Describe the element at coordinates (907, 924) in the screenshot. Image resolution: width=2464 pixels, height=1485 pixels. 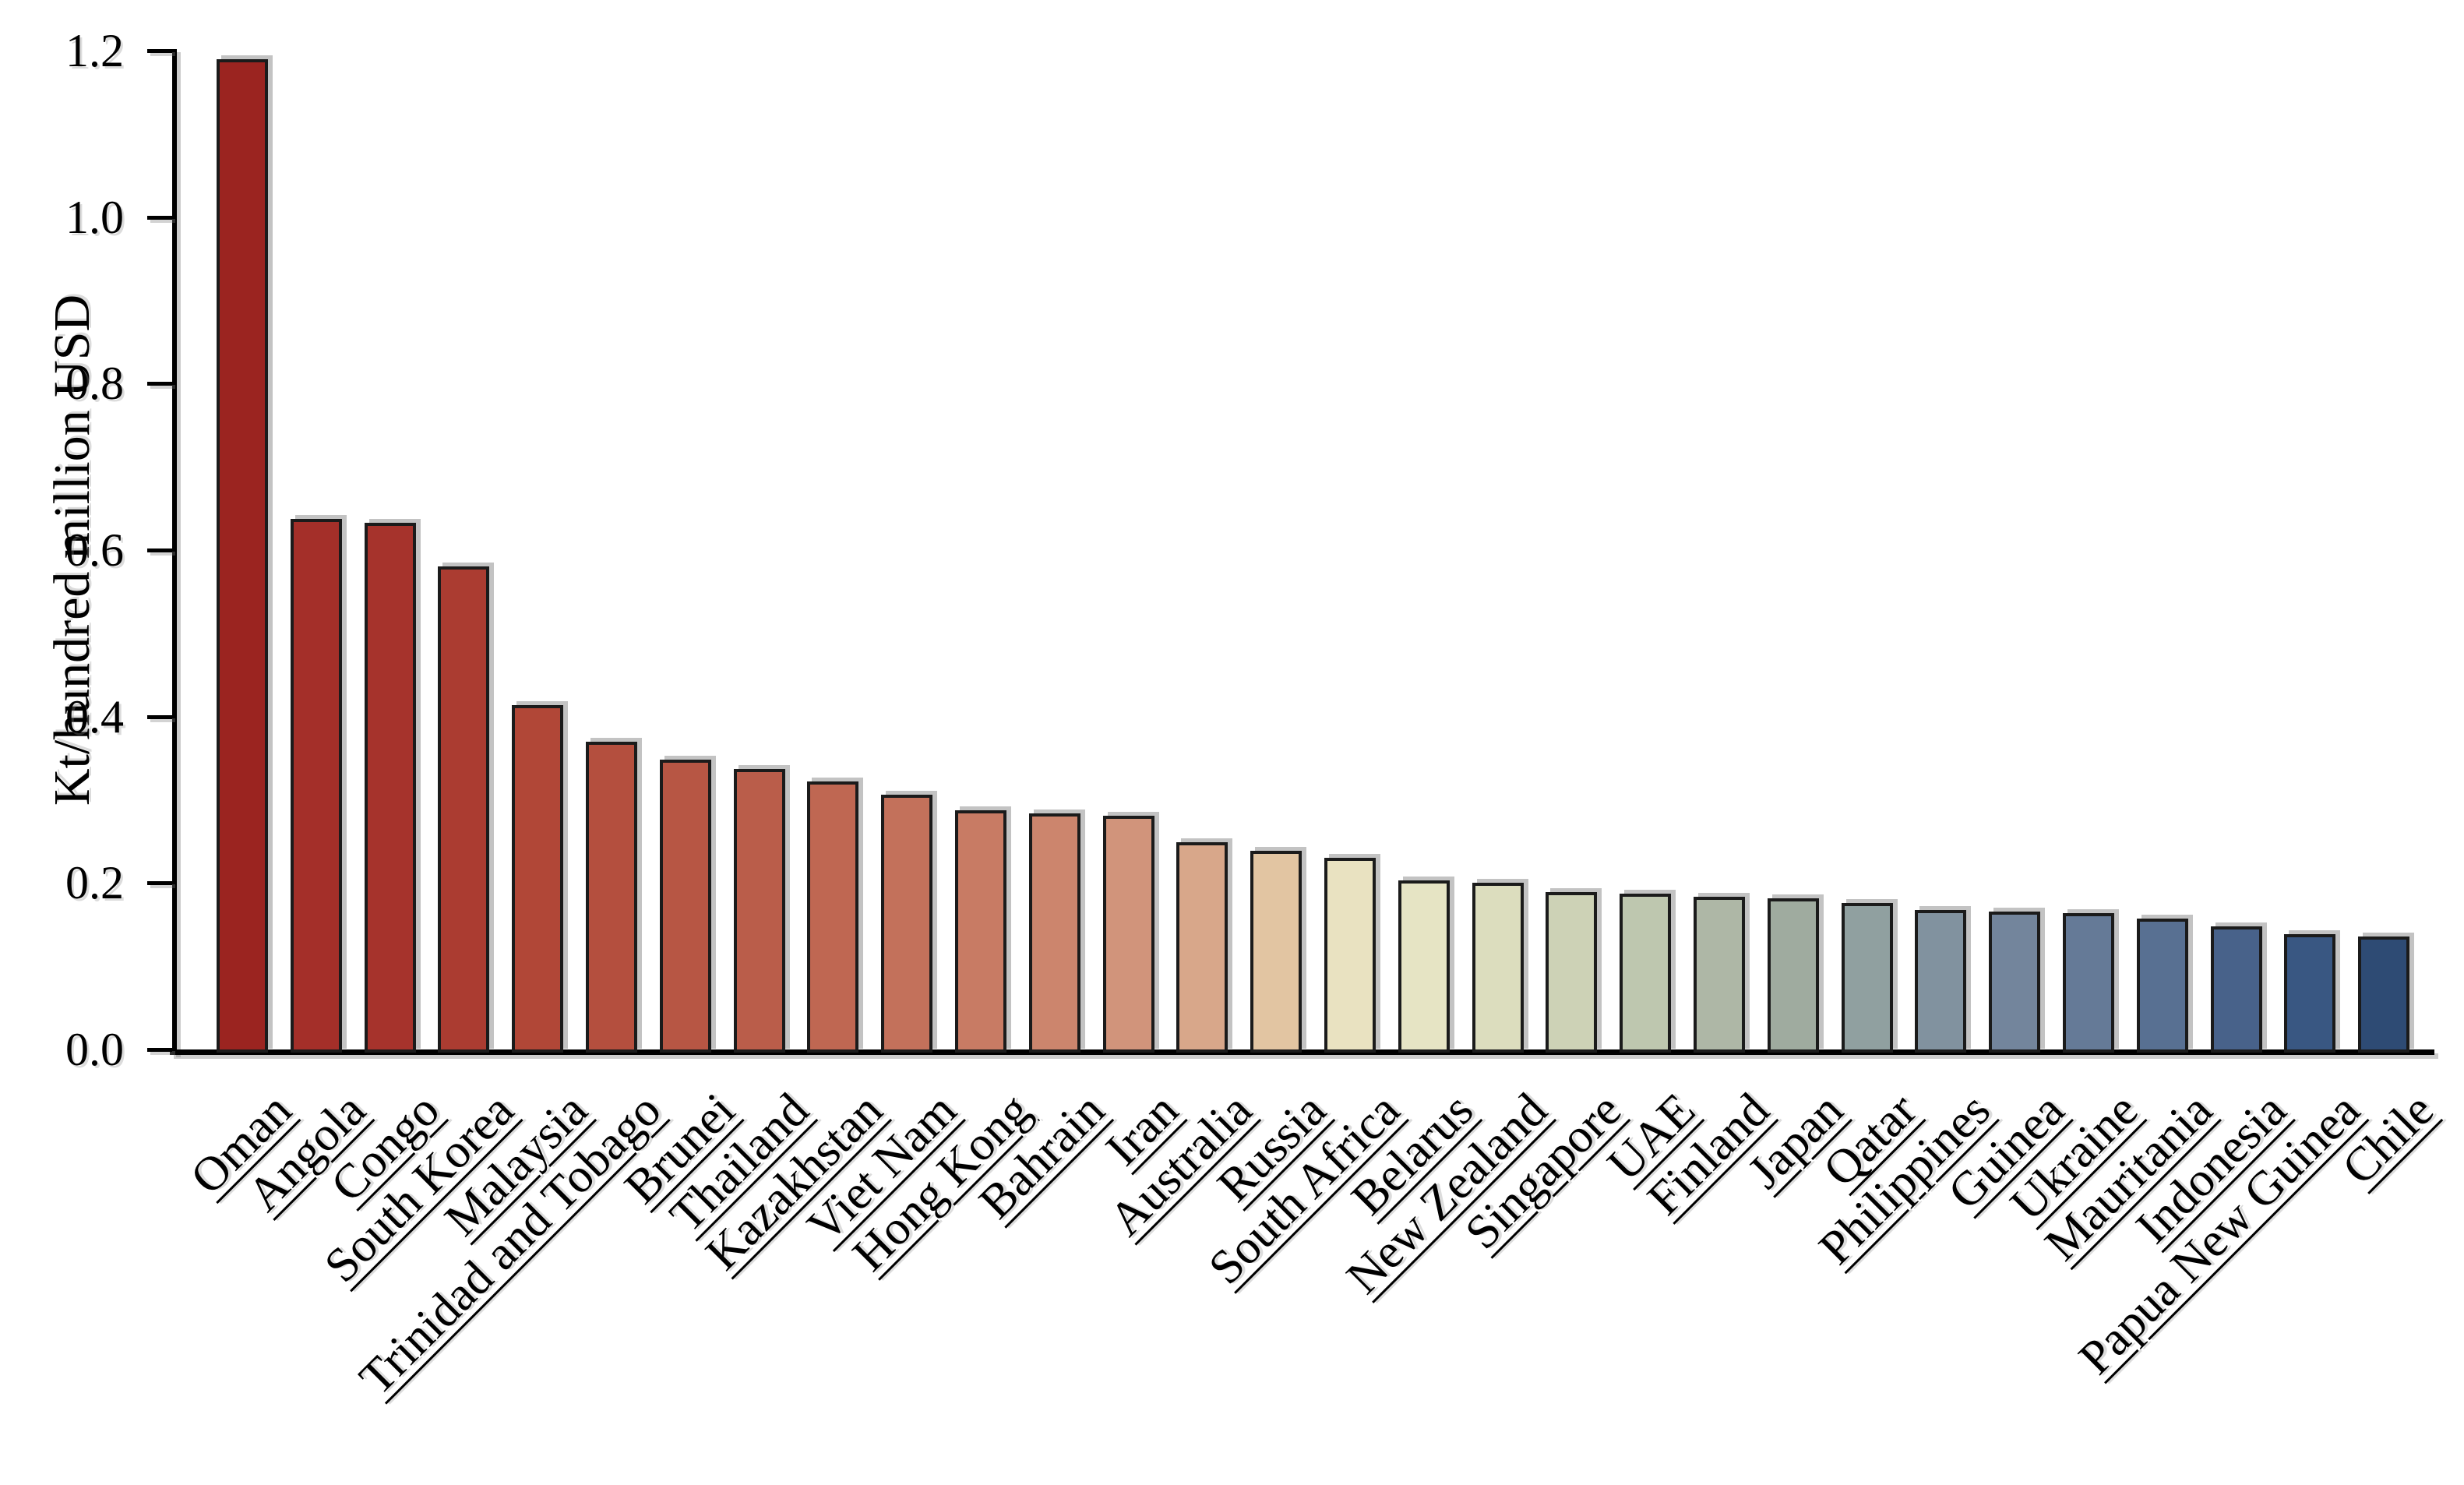
I see `bar-viet-nam` at that location.